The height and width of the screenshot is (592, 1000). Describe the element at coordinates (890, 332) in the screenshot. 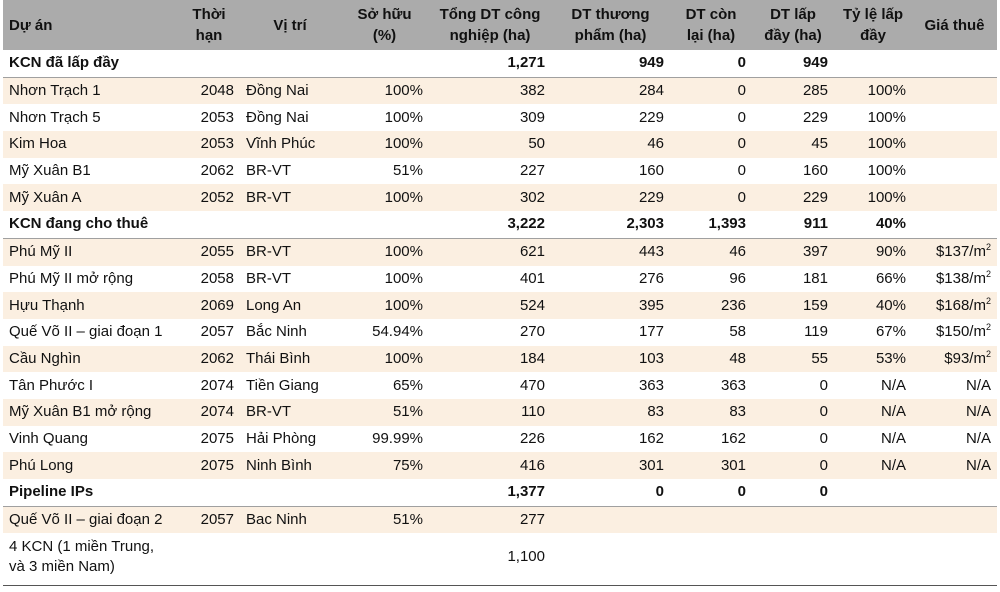

I see `cell-occupancy-rate: 67%` at that location.